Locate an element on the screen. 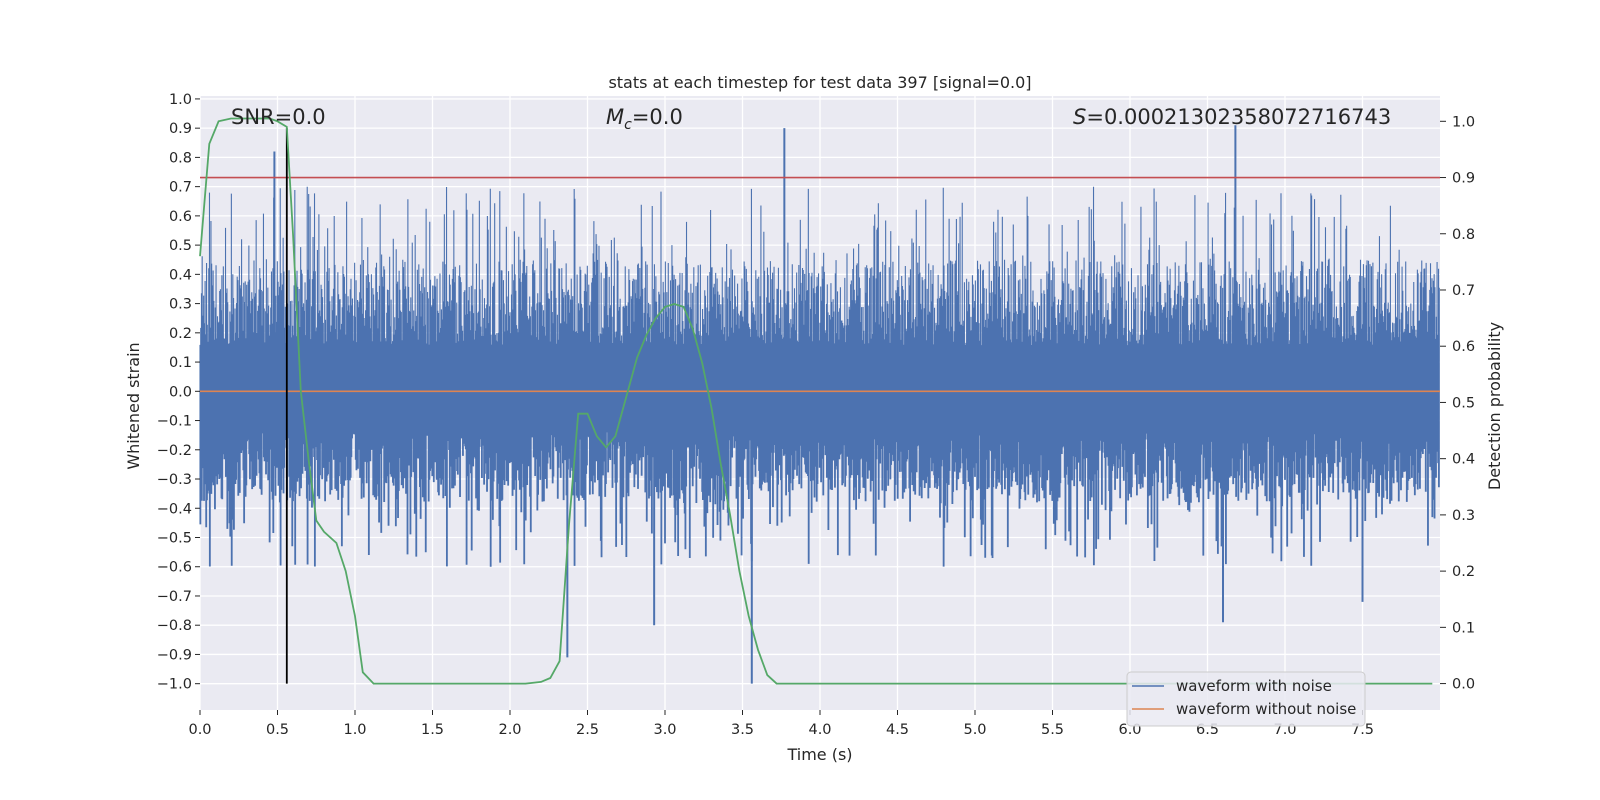 The image size is (1600, 800). y-right-tick-label: 0.3 is located at coordinates (1463, 516).